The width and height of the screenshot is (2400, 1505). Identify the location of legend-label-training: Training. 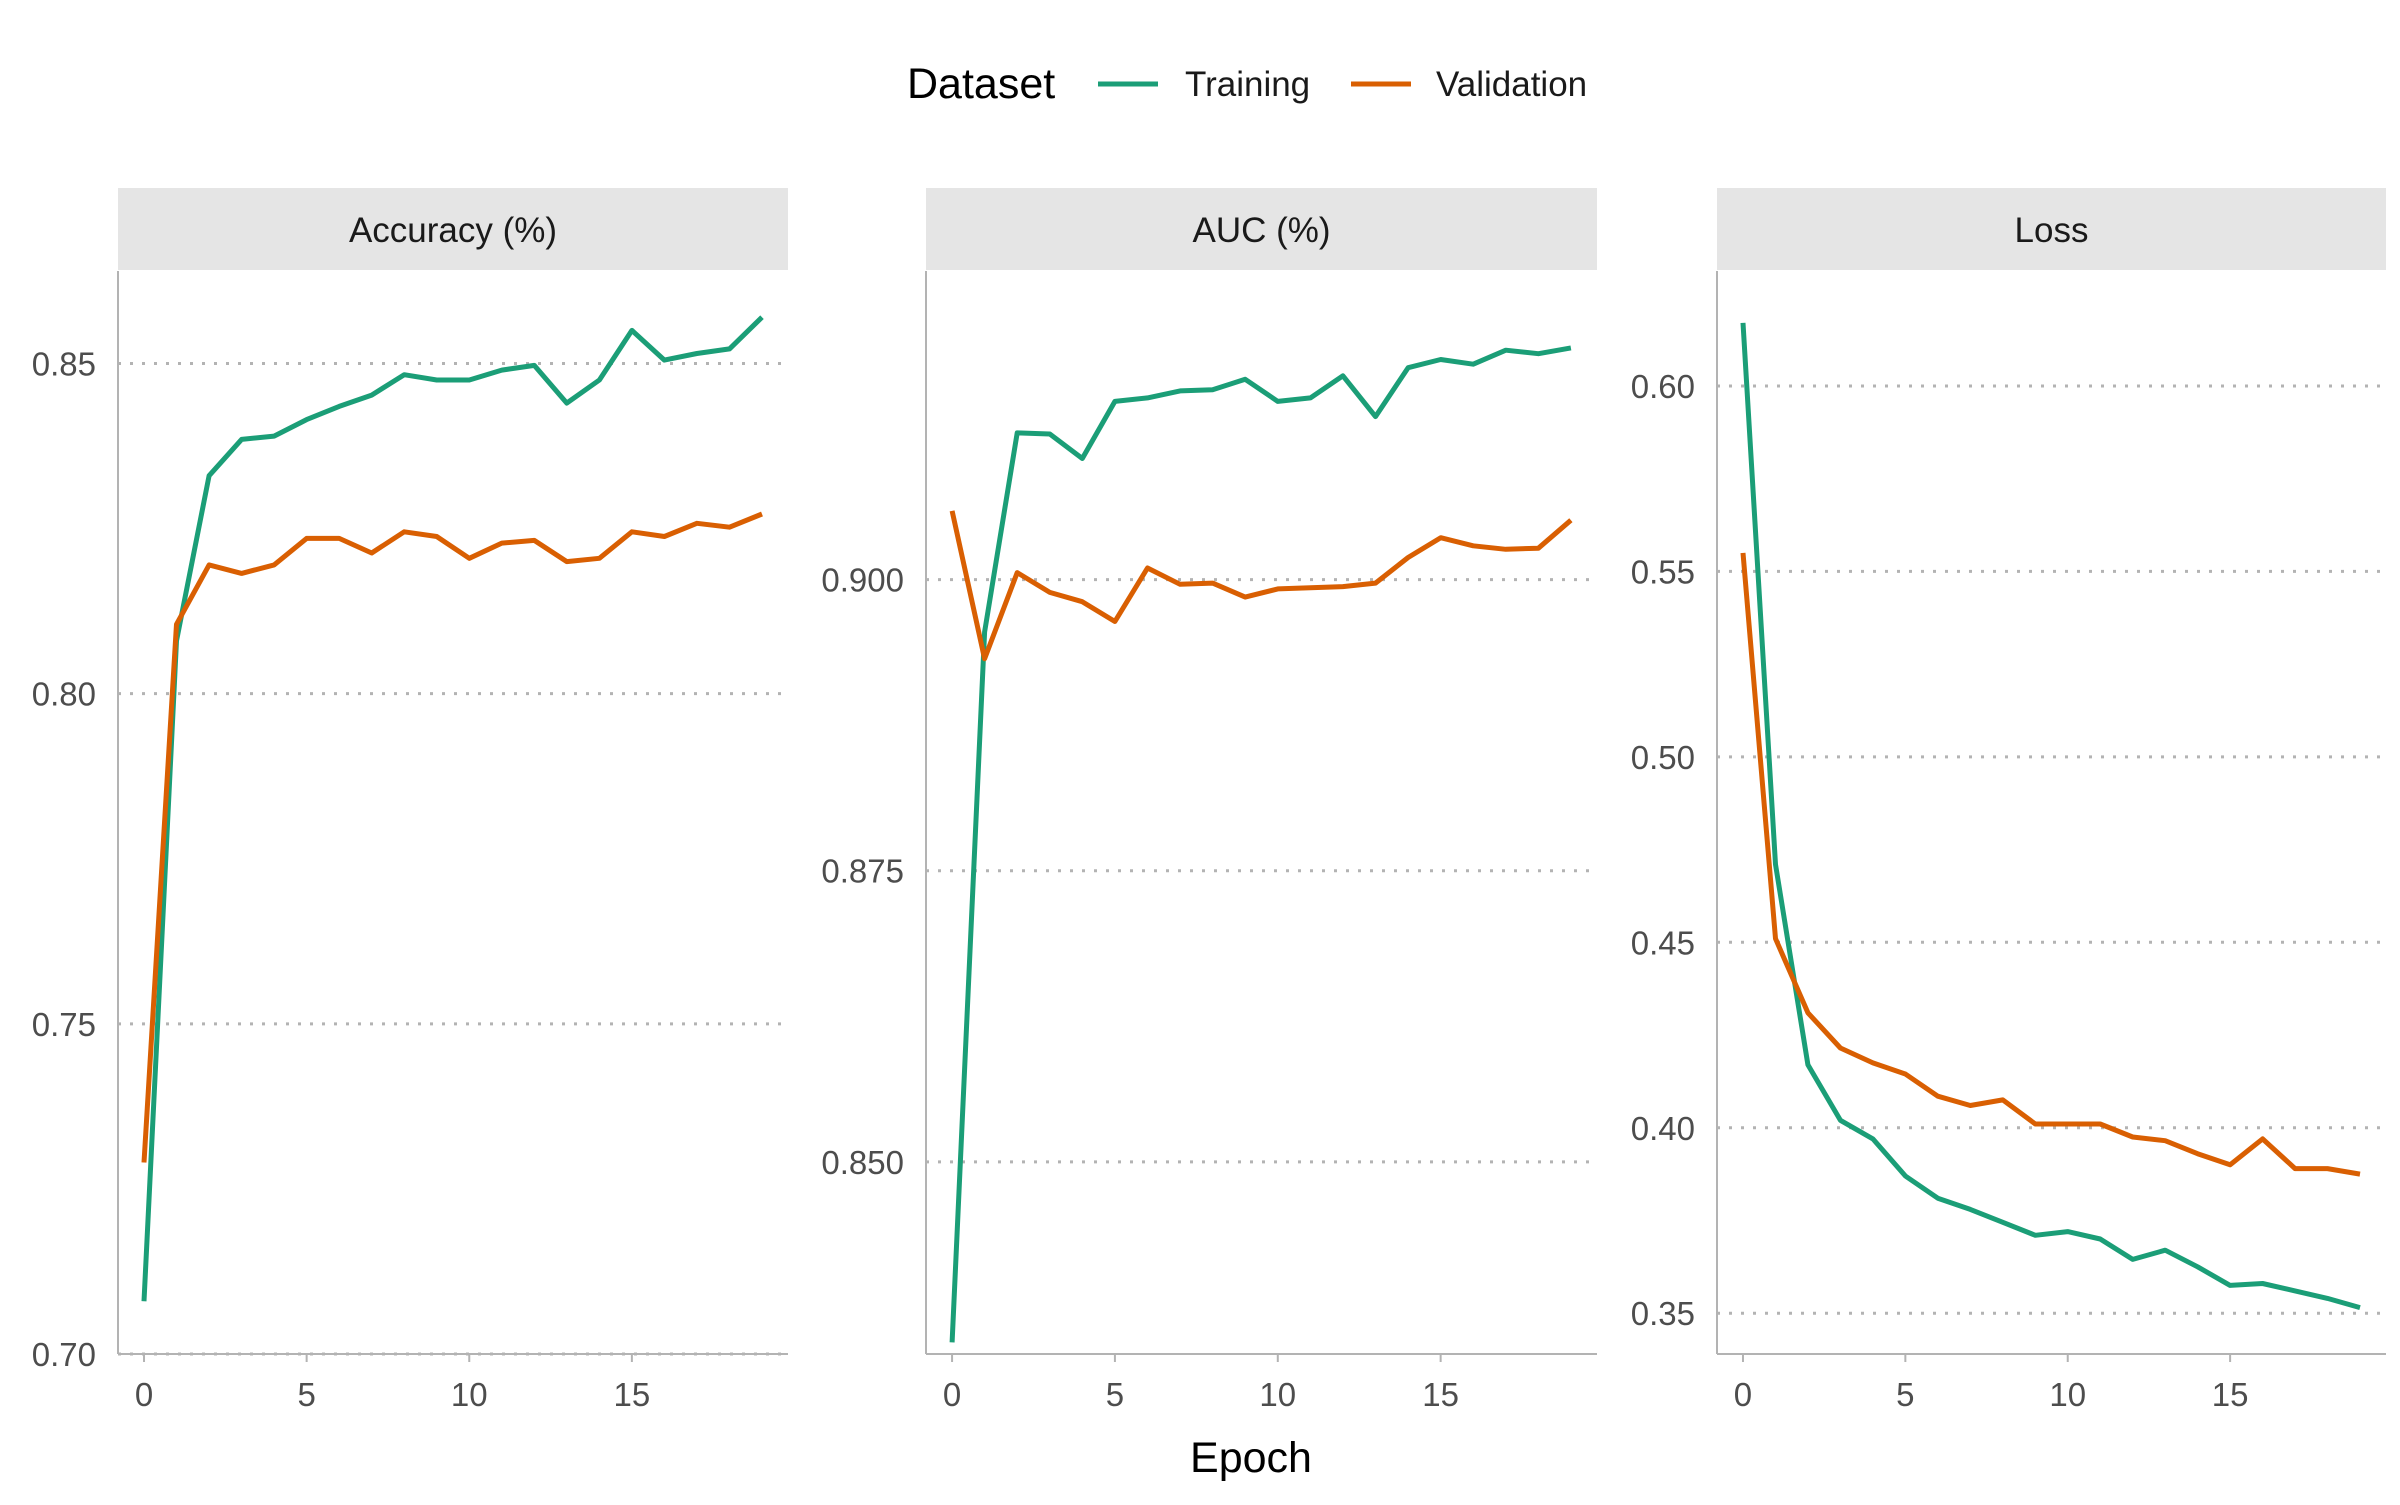
(1247, 84).